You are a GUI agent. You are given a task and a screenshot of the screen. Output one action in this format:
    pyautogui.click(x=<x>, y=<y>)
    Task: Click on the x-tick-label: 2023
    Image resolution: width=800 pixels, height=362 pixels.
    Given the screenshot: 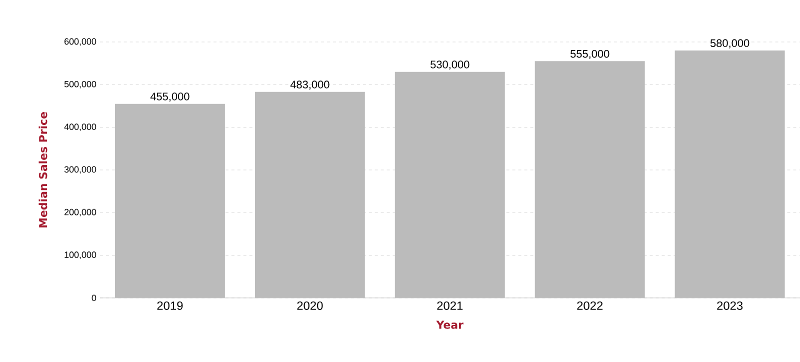 What is the action you would take?
    pyautogui.click(x=730, y=305)
    